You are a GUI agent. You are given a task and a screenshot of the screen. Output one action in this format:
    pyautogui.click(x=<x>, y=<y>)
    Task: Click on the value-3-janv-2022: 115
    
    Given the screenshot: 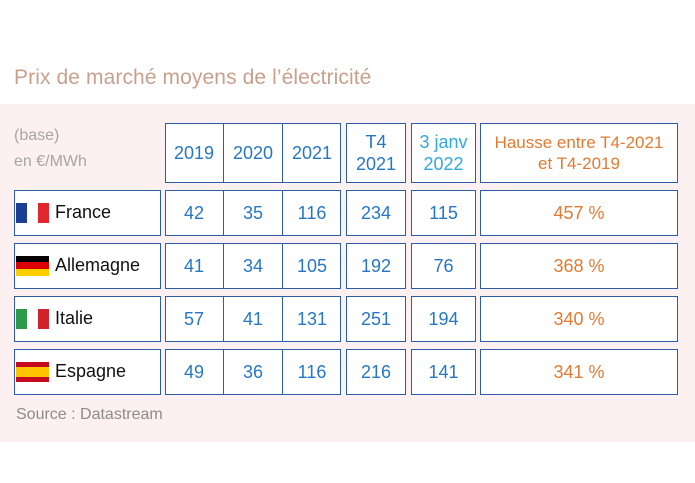 What is the action you would take?
    pyautogui.click(x=443, y=212)
    